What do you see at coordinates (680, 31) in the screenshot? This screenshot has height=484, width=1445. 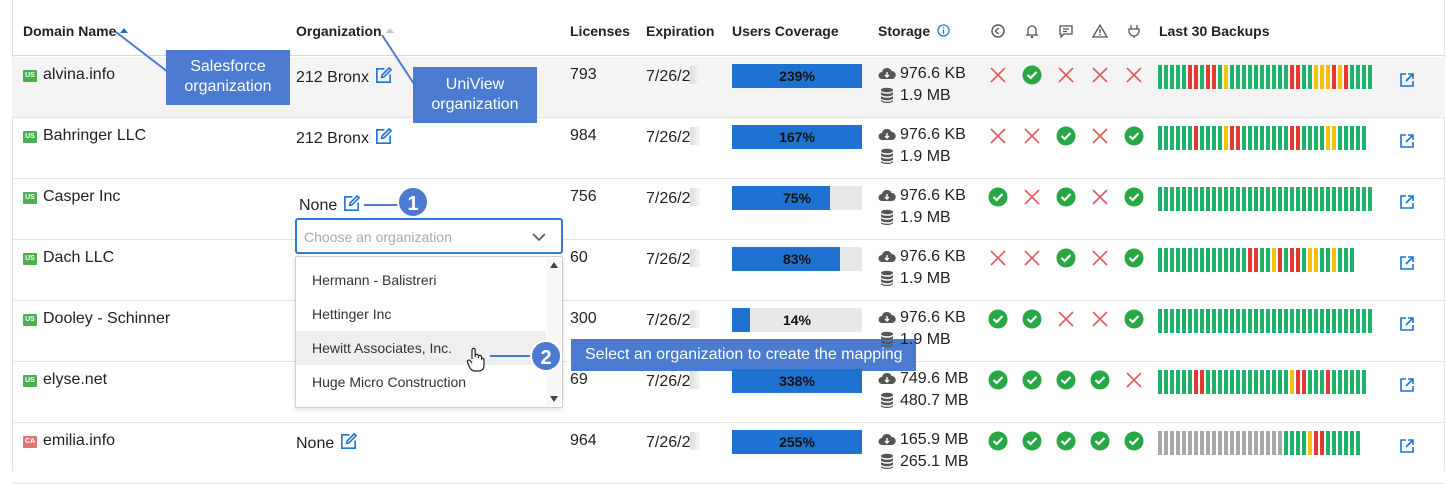 I see `col-expiration-header: Expiration` at bounding box center [680, 31].